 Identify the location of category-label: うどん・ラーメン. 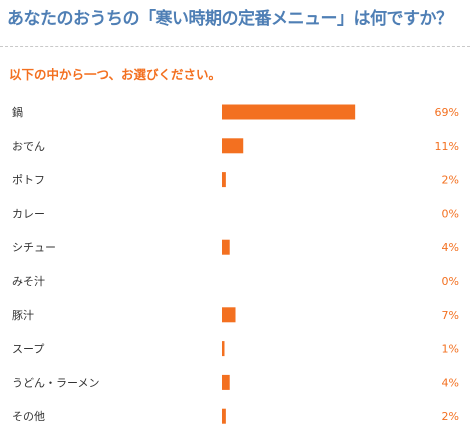
(56, 382).